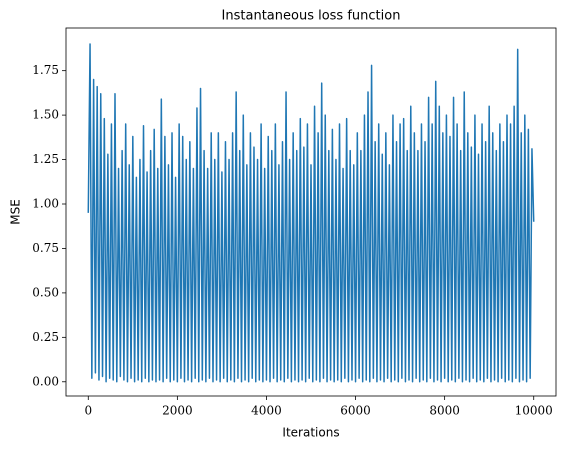  What do you see at coordinates (45, 248) in the screenshot?
I see `y-tick-label: 0.75` at bounding box center [45, 248].